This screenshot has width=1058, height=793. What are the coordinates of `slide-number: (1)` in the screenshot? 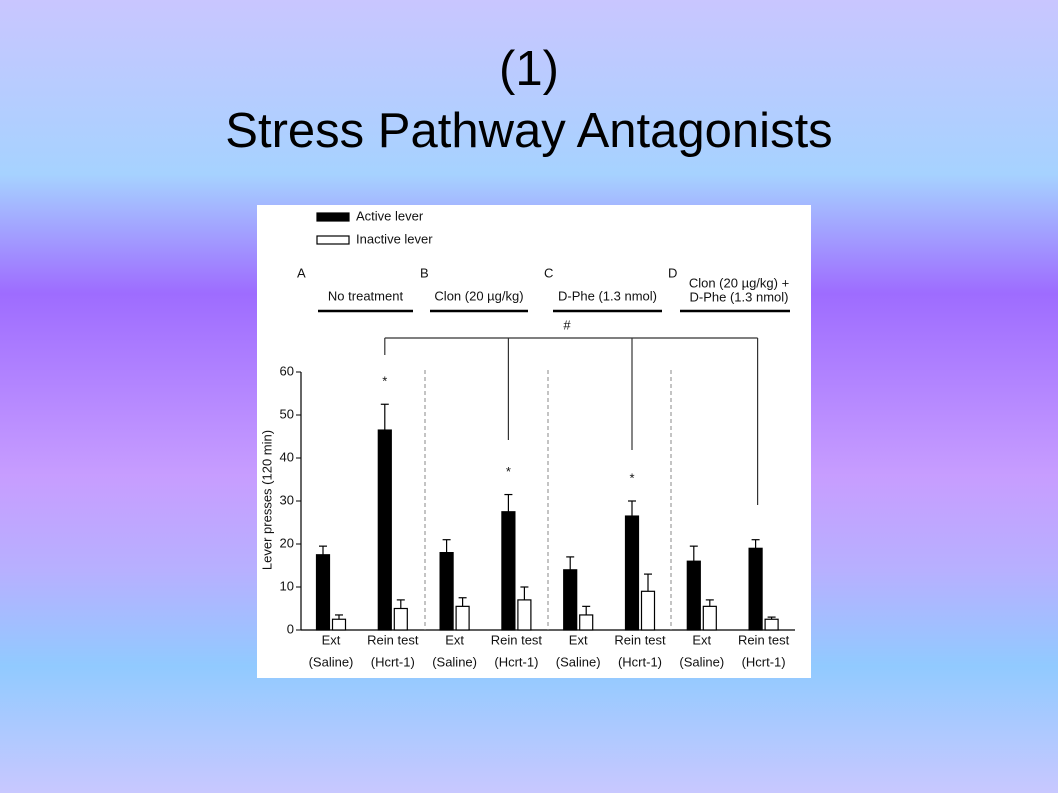 It's located at (529, 69).